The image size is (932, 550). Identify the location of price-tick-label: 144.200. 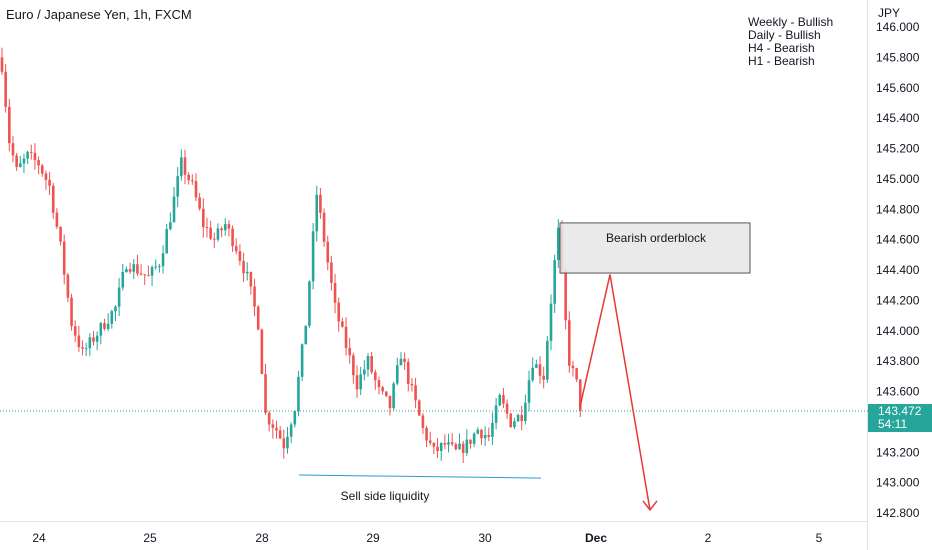
(898, 300).